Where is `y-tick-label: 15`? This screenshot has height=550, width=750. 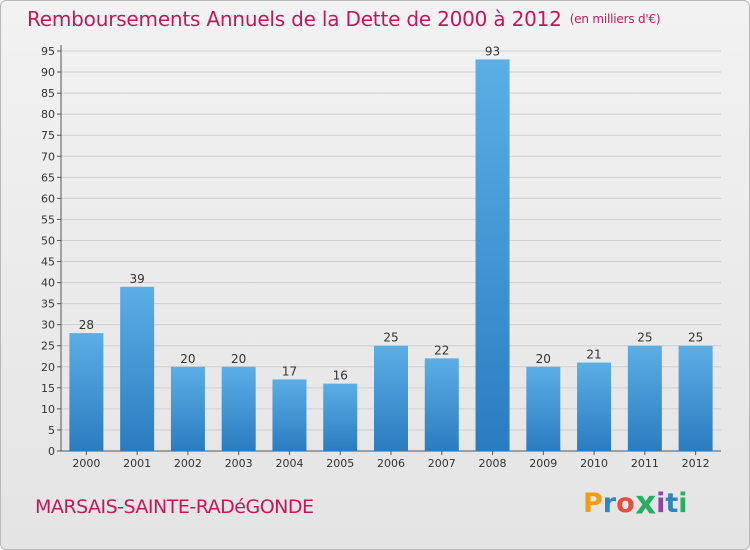 y-tick-label: 15 is located at coordinates (48, 388).